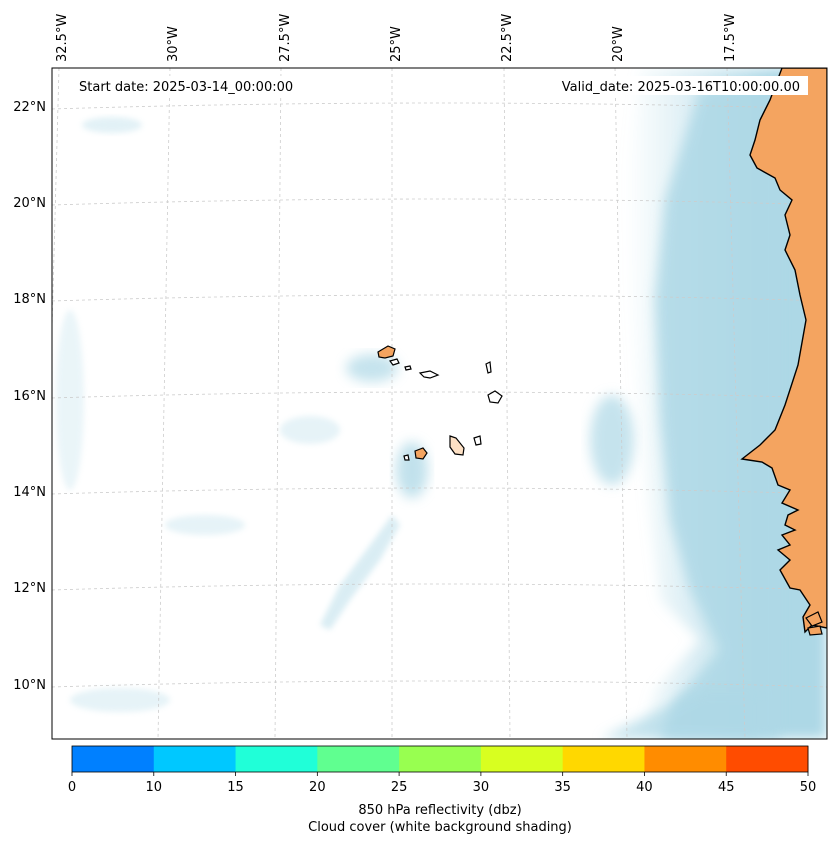 Image resolution: width=837 pixels, height=847 pixels. Describe the element at coordinates (814, 623) in the screenshot. I see `africa-islands-south` at that location.